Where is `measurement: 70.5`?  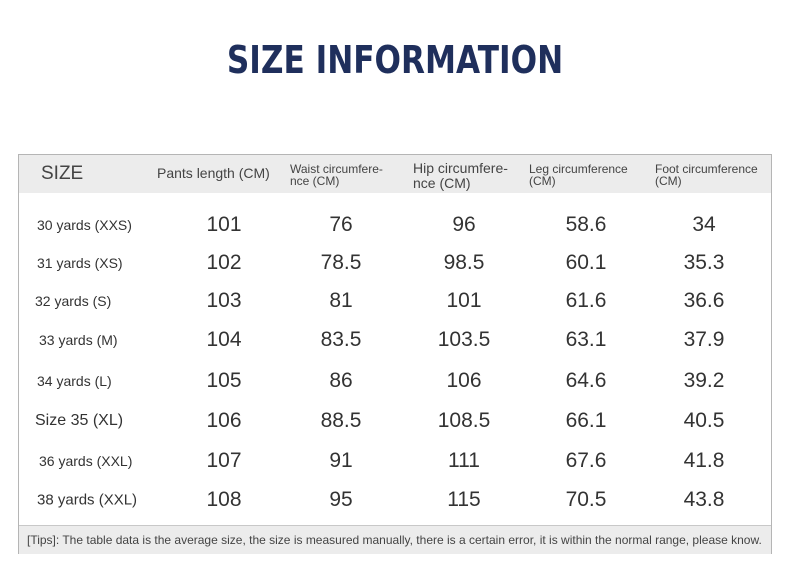
measurement: 70.5 is located at coordinates (586, 499).